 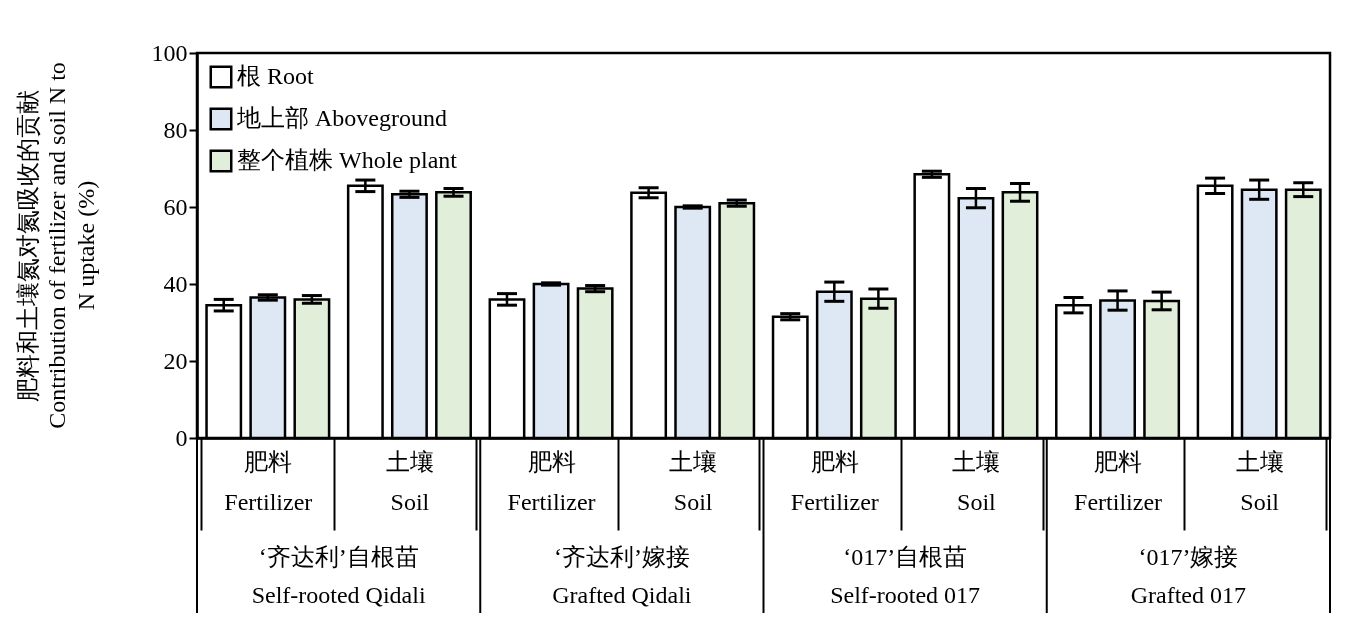 What do you see at coordinates (276, 76) in the screenshot?
I see `legend-label: 根 Root` at bounding box center [276, 76].